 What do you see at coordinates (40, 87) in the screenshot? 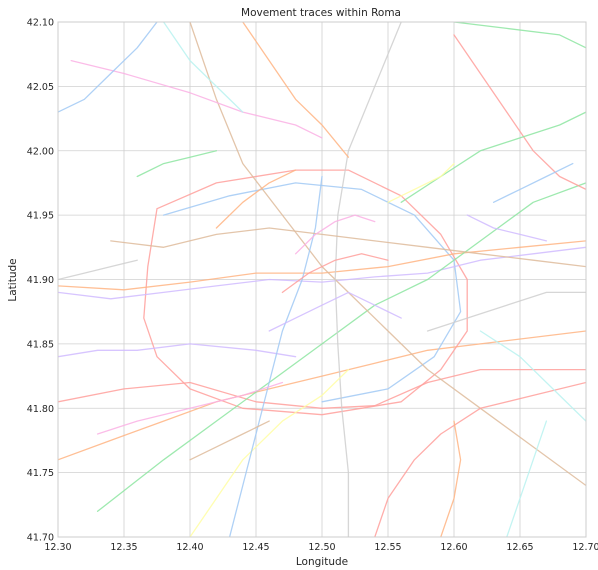
I see `y-tick-label: 42.05` at bounding box center [40, 87].